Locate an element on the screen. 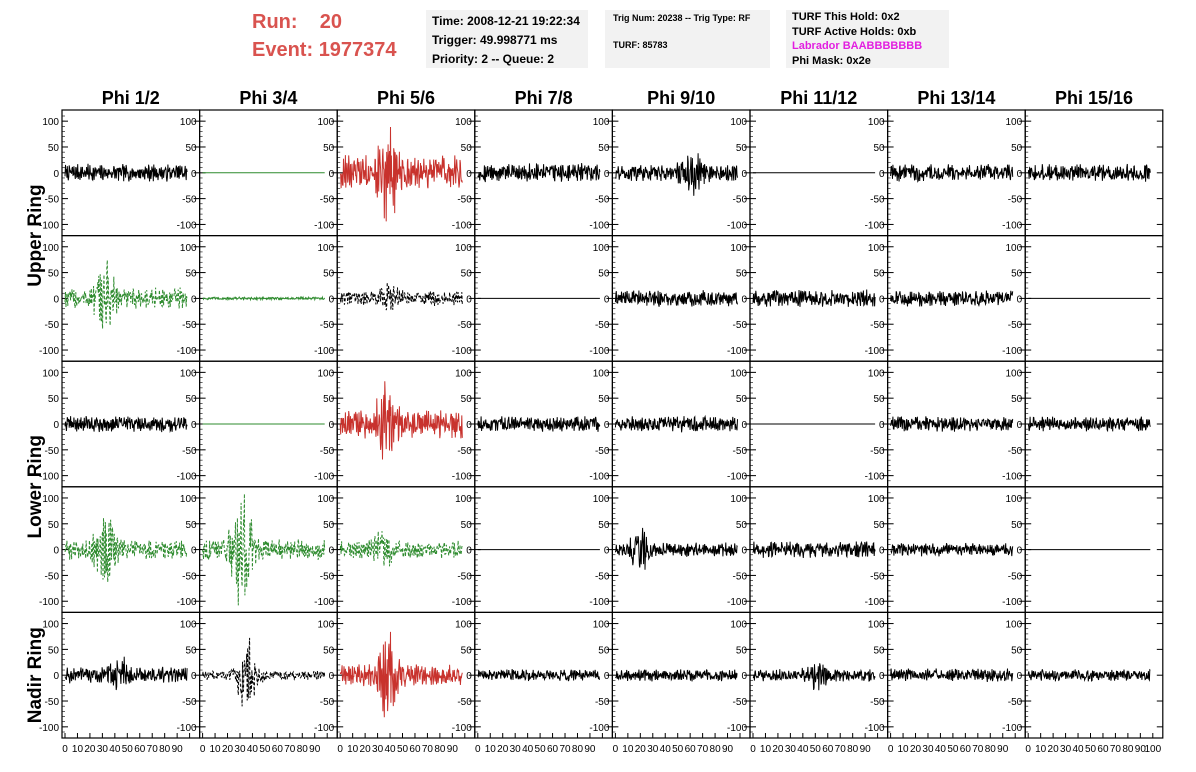 The width and height of the screenshot is (1196, 772). turf-active-text: TURF Active Holds: 0xb is located at coordinates (854, 31).